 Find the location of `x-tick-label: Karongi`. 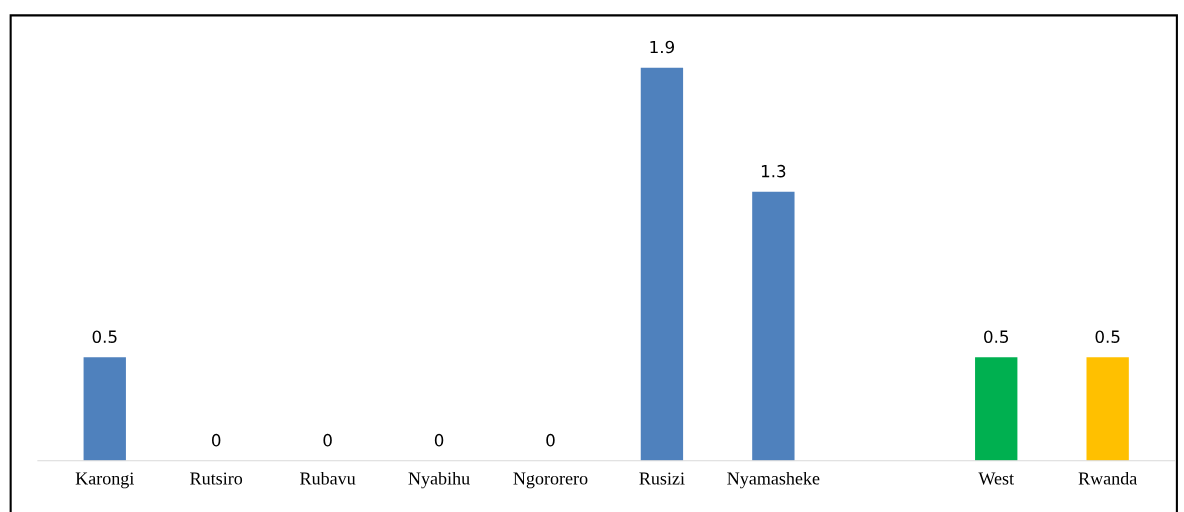

x-tick-label: Karongi is located at coordinates (104, 480).